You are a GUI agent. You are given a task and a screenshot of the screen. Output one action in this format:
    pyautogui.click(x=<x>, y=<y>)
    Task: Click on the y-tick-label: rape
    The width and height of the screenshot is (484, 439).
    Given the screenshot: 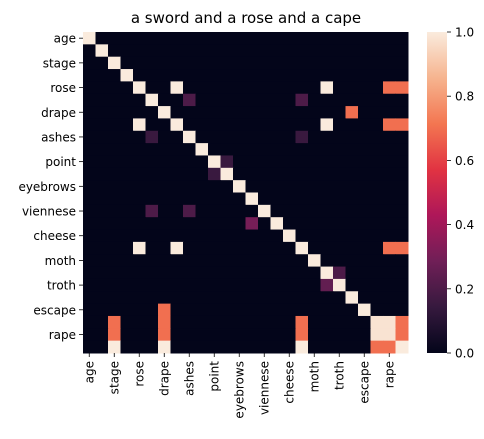 What is the action you would take?
    pyautogui.click(x=62, y=335)
    